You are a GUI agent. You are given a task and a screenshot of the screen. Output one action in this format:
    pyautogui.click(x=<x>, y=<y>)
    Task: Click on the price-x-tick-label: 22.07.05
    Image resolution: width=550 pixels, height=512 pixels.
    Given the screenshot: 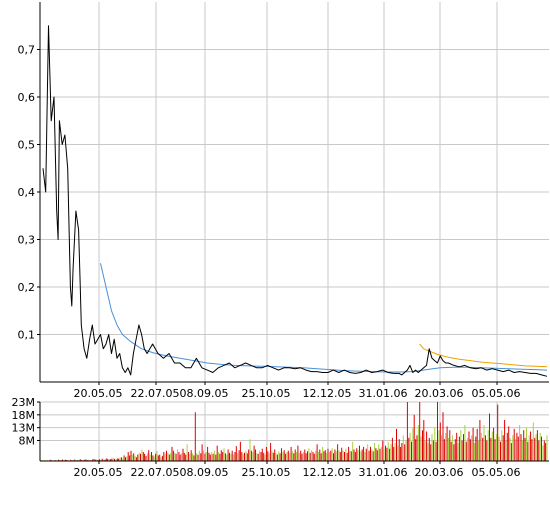 What is the action you would take?
    pyautogui.click(x=155, y=393)
    